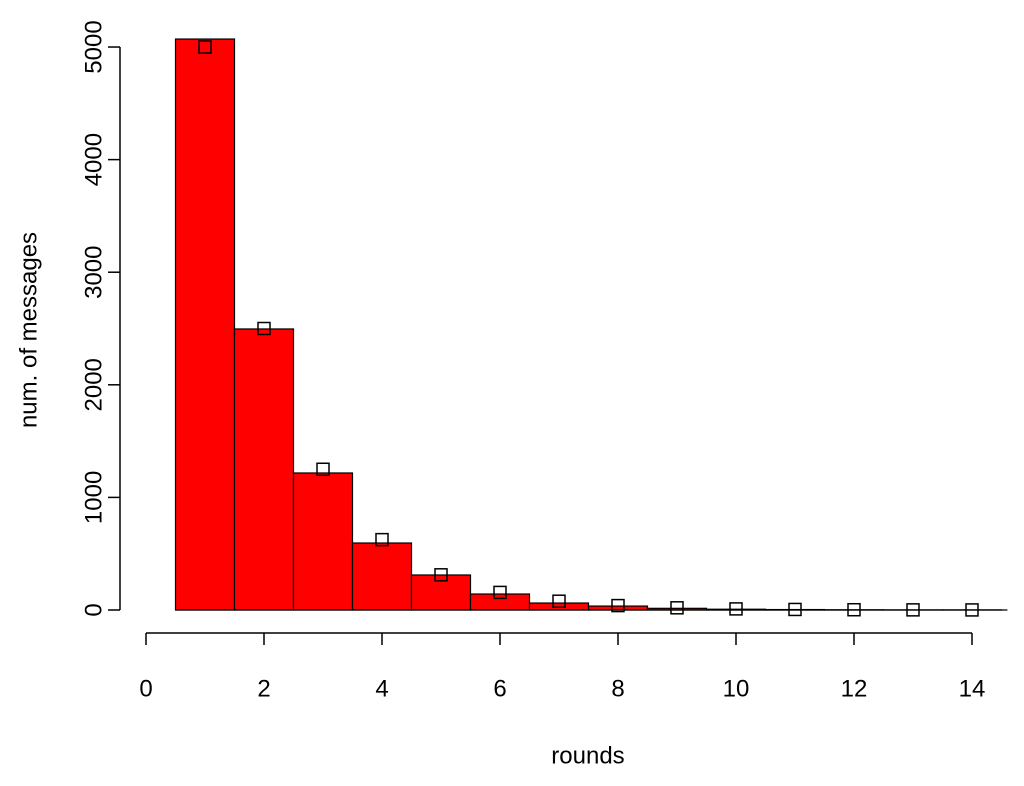 The height and width of the screenshot is (786, 1024). What do you see at coordinates (499, 688) in the screenshot?
I see `x-tick-label: 6` at bounding box center [499, 688].